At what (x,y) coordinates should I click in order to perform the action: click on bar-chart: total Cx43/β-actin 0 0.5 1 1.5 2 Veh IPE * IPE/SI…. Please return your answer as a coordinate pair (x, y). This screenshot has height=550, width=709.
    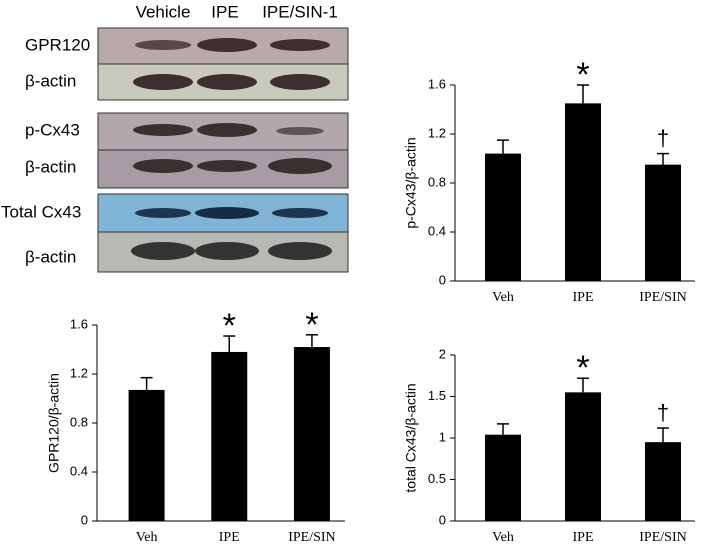
    Looking at the image, I should click on (549, 445).